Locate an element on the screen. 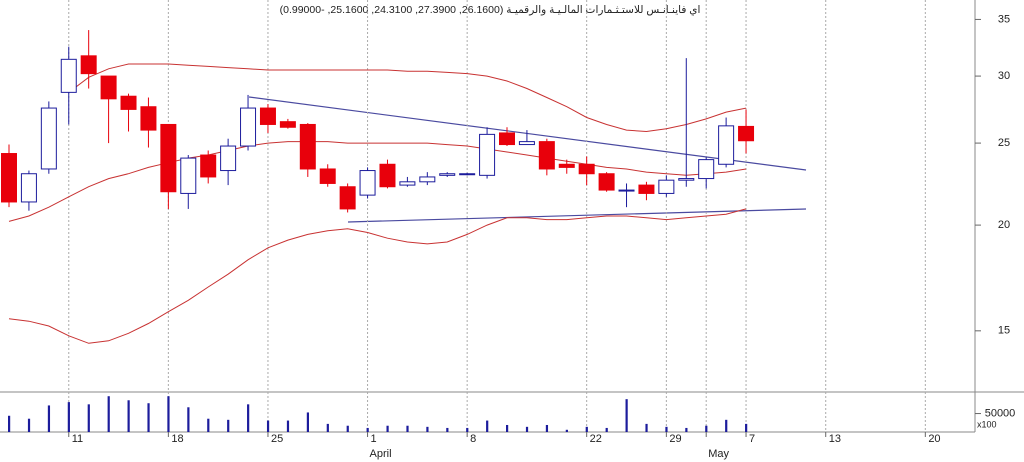 The width and height of the screenshot is (1024, 462). x-tick-label: 13 is located at coordinates (835, 439).